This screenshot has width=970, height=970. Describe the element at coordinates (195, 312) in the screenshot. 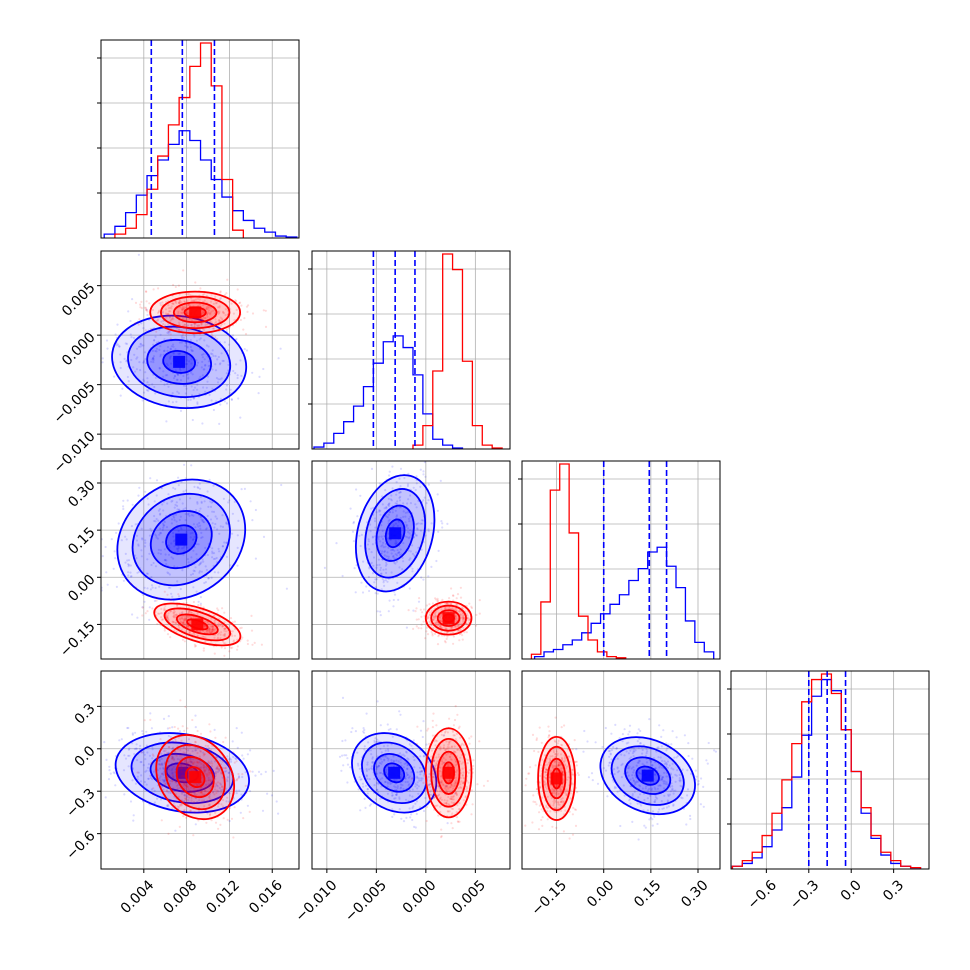

I see `density-peak-red` at that location.